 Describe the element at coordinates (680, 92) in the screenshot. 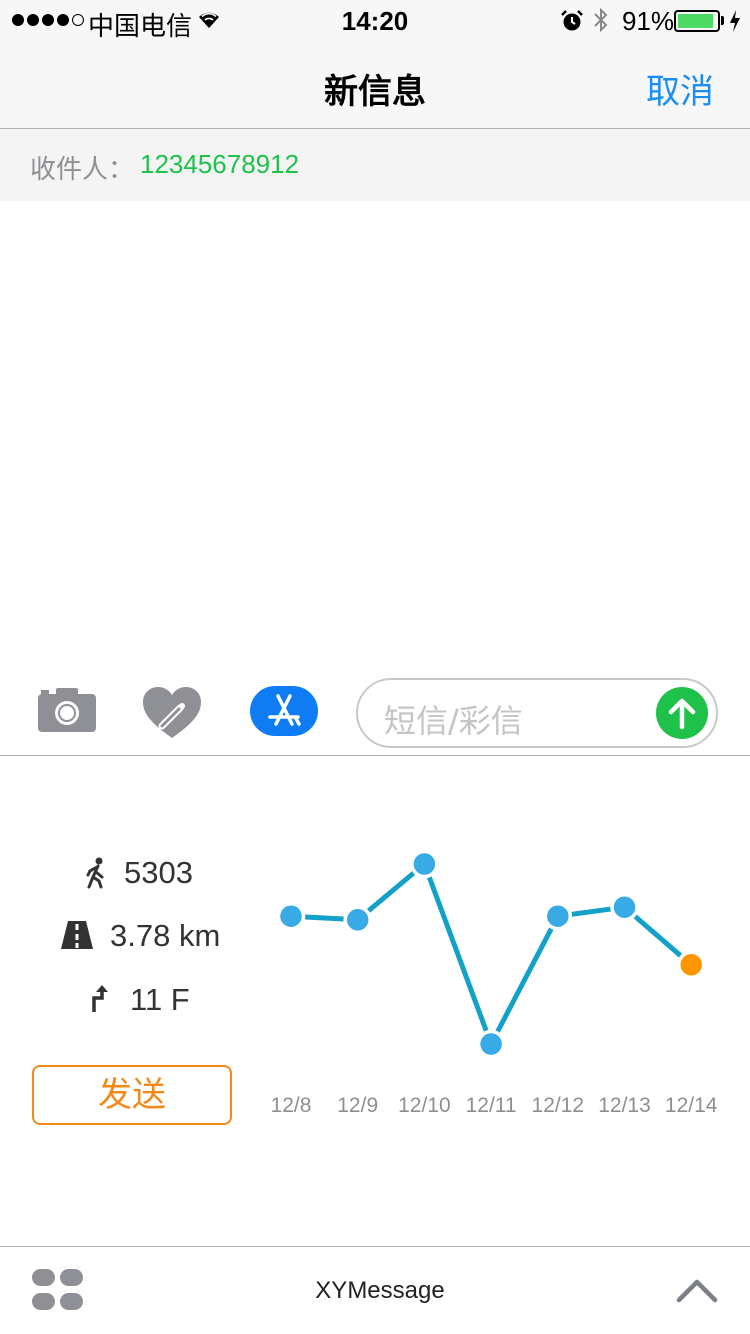

I see `cancel-button: 取消` at that location.